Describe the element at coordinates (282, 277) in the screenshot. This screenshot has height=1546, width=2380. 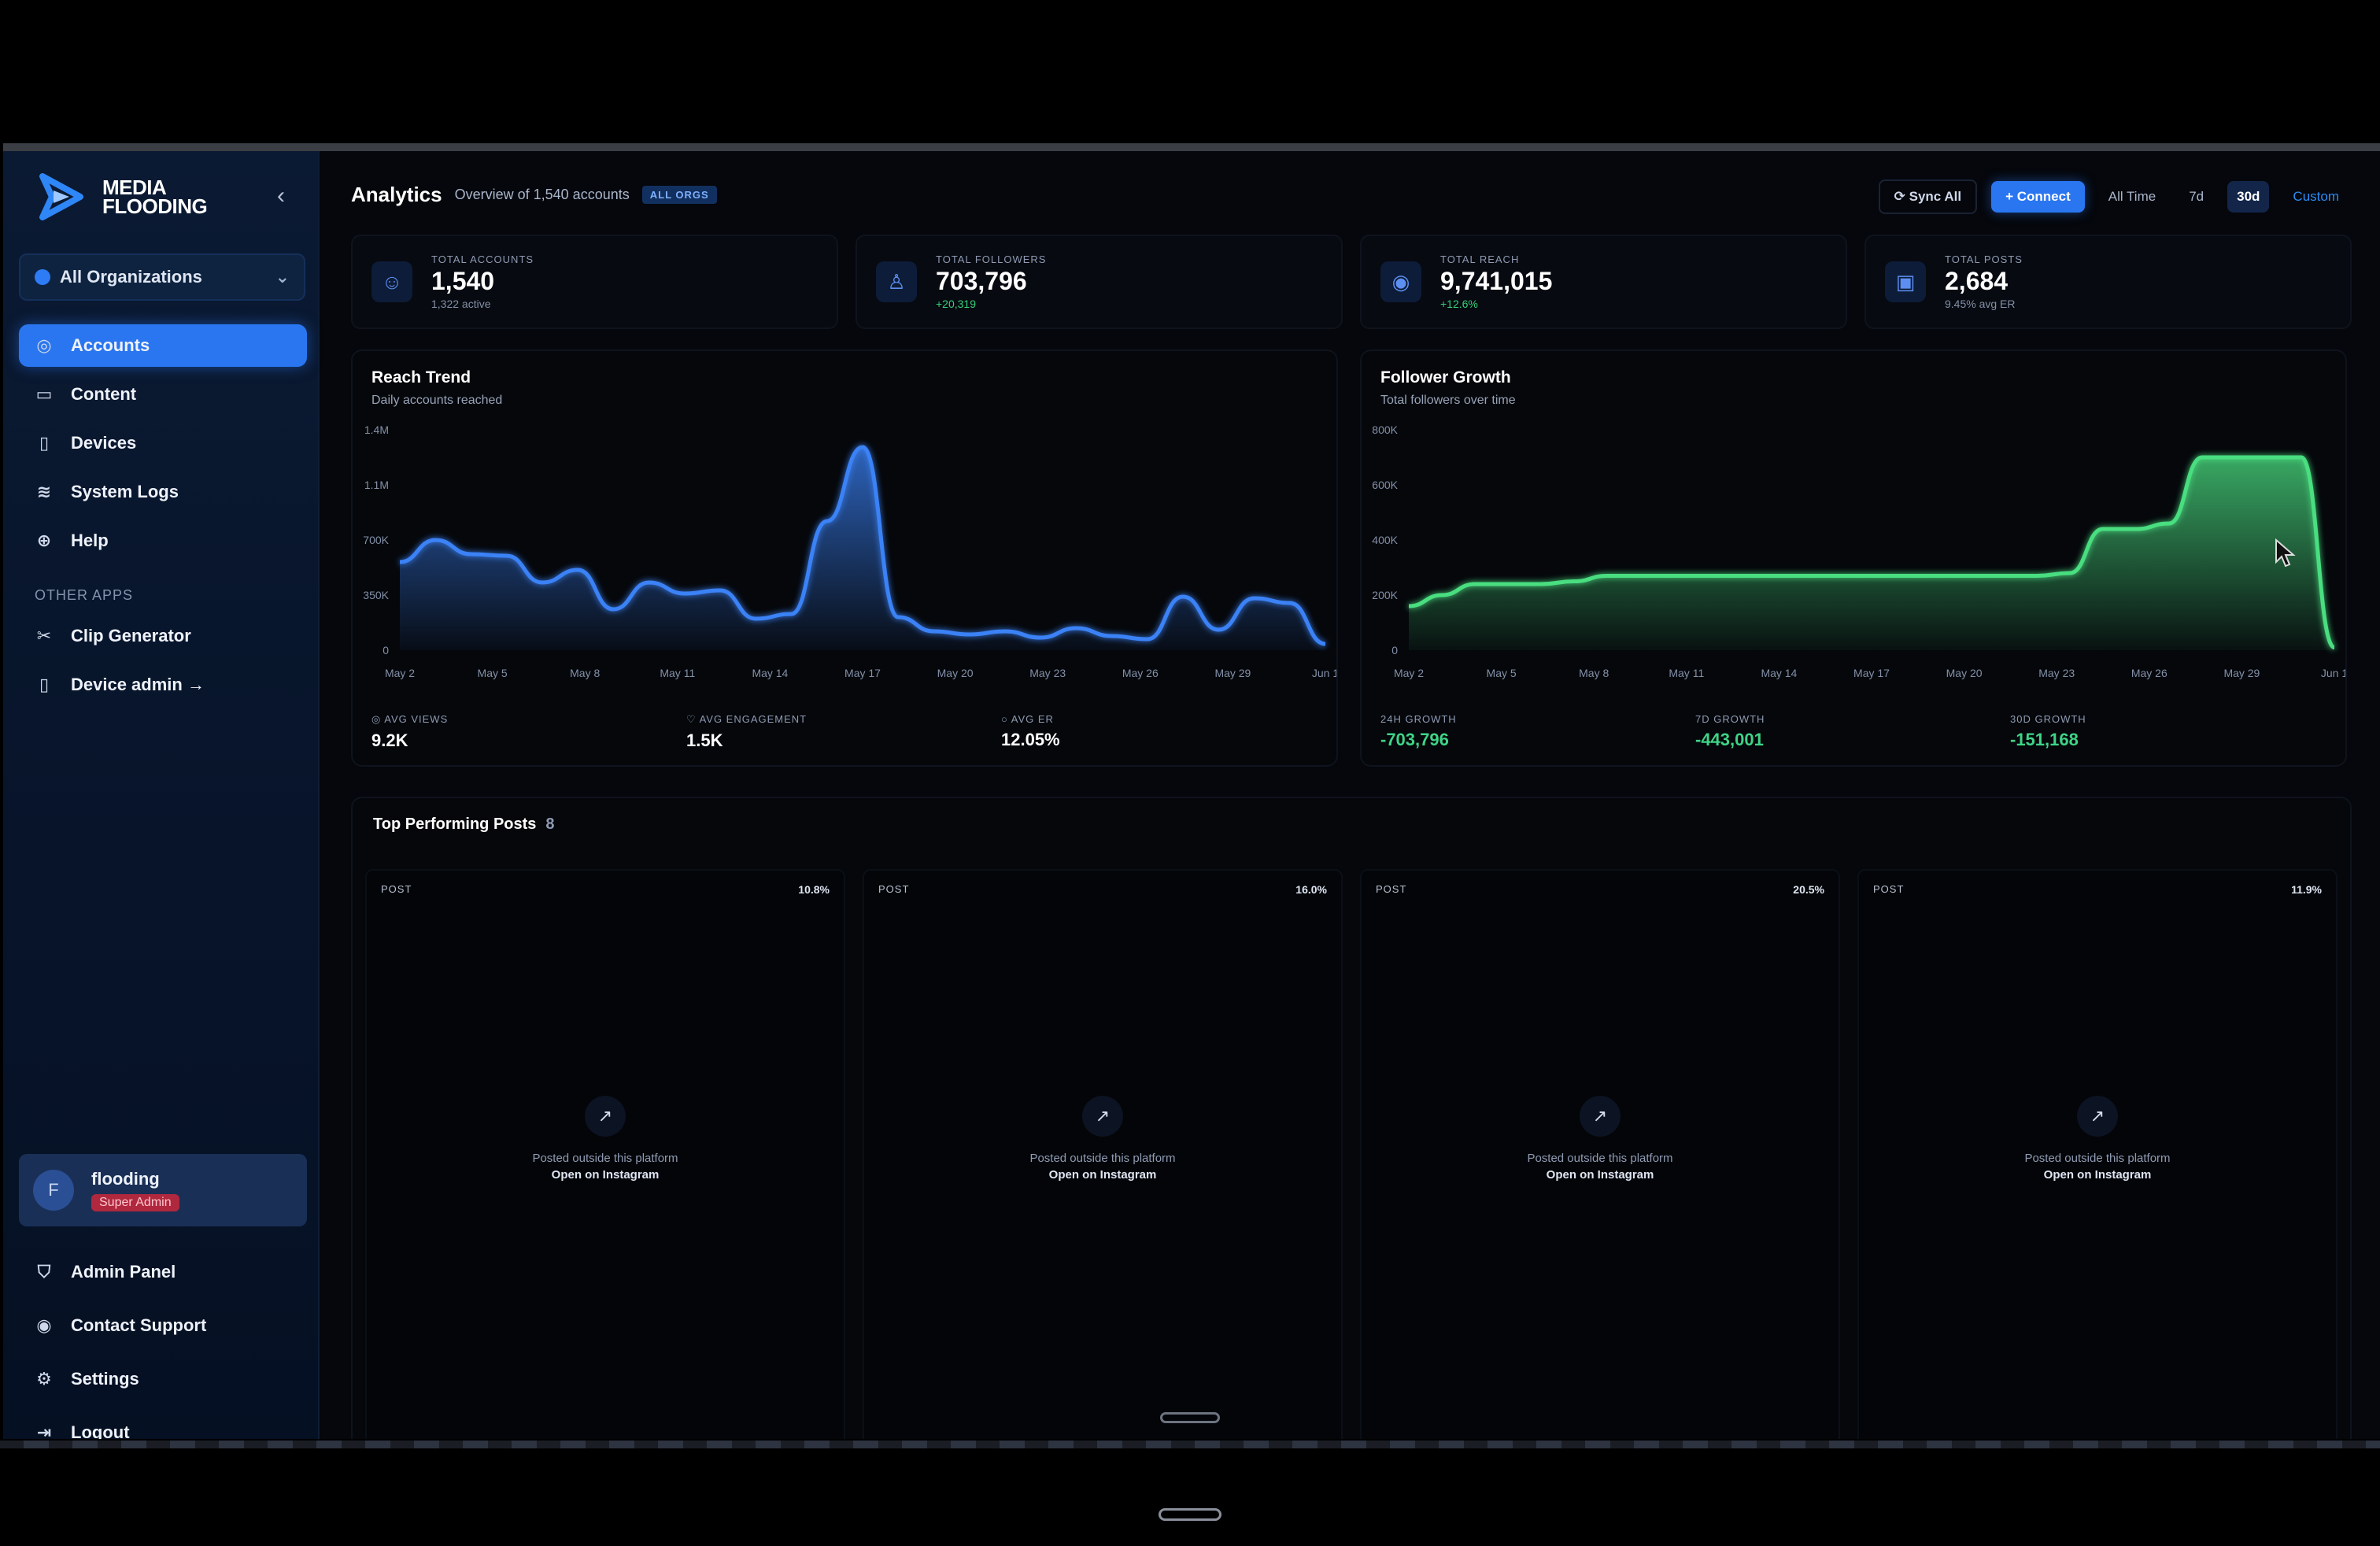
I see `chevron-down-icon: ⌄` at that location.